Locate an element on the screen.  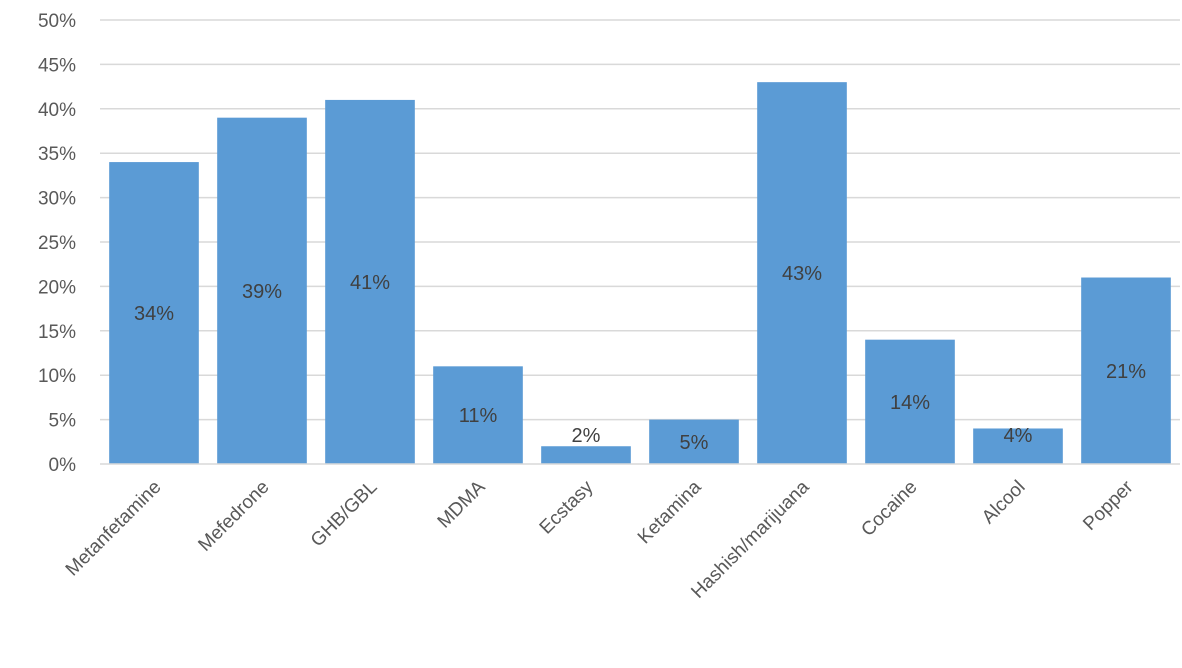
data-label: 43% is located at coordinates (802, 274).